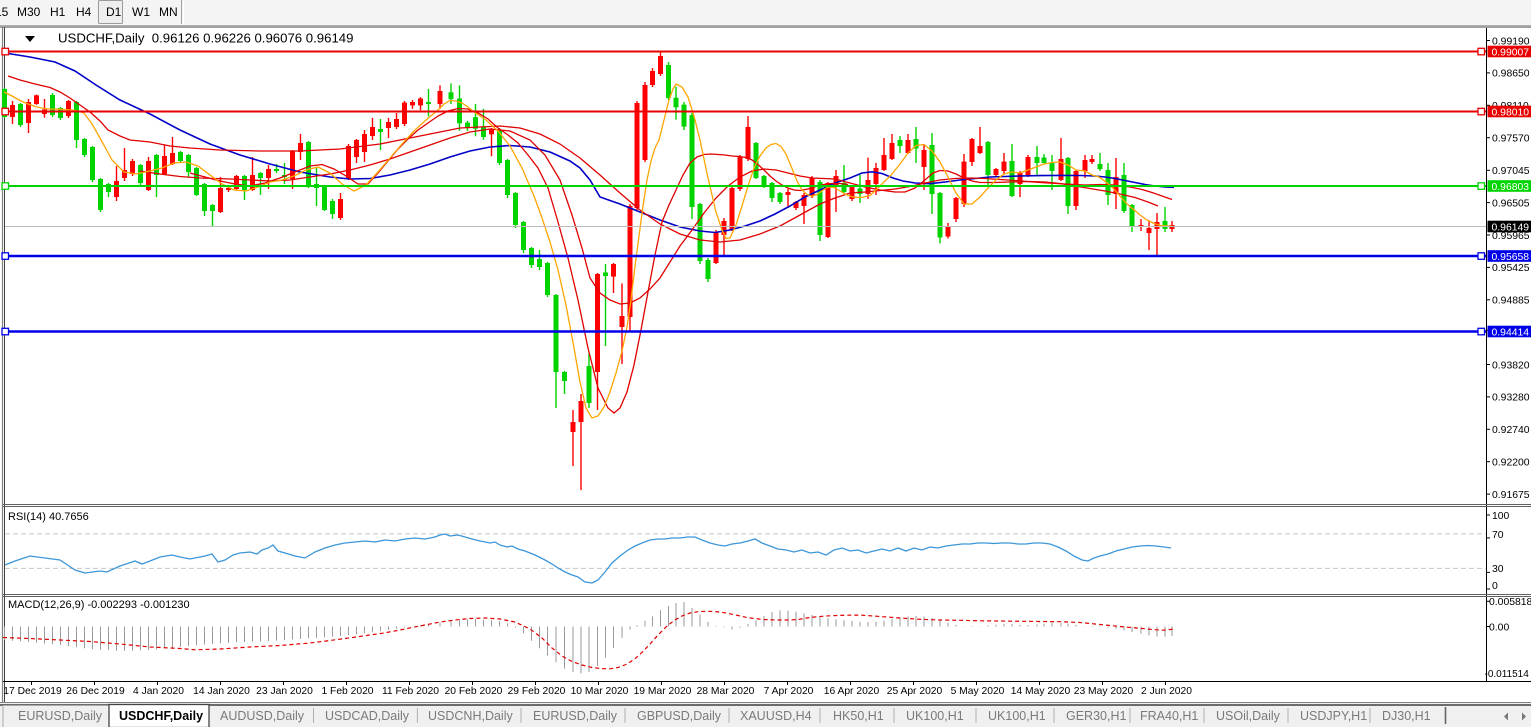 The width and height of the screenshot is (1531, 727). Describe the element at coordinates (262, 716) in the screenshot. I see `svg-text: AUDUSD,Daily` at that location.